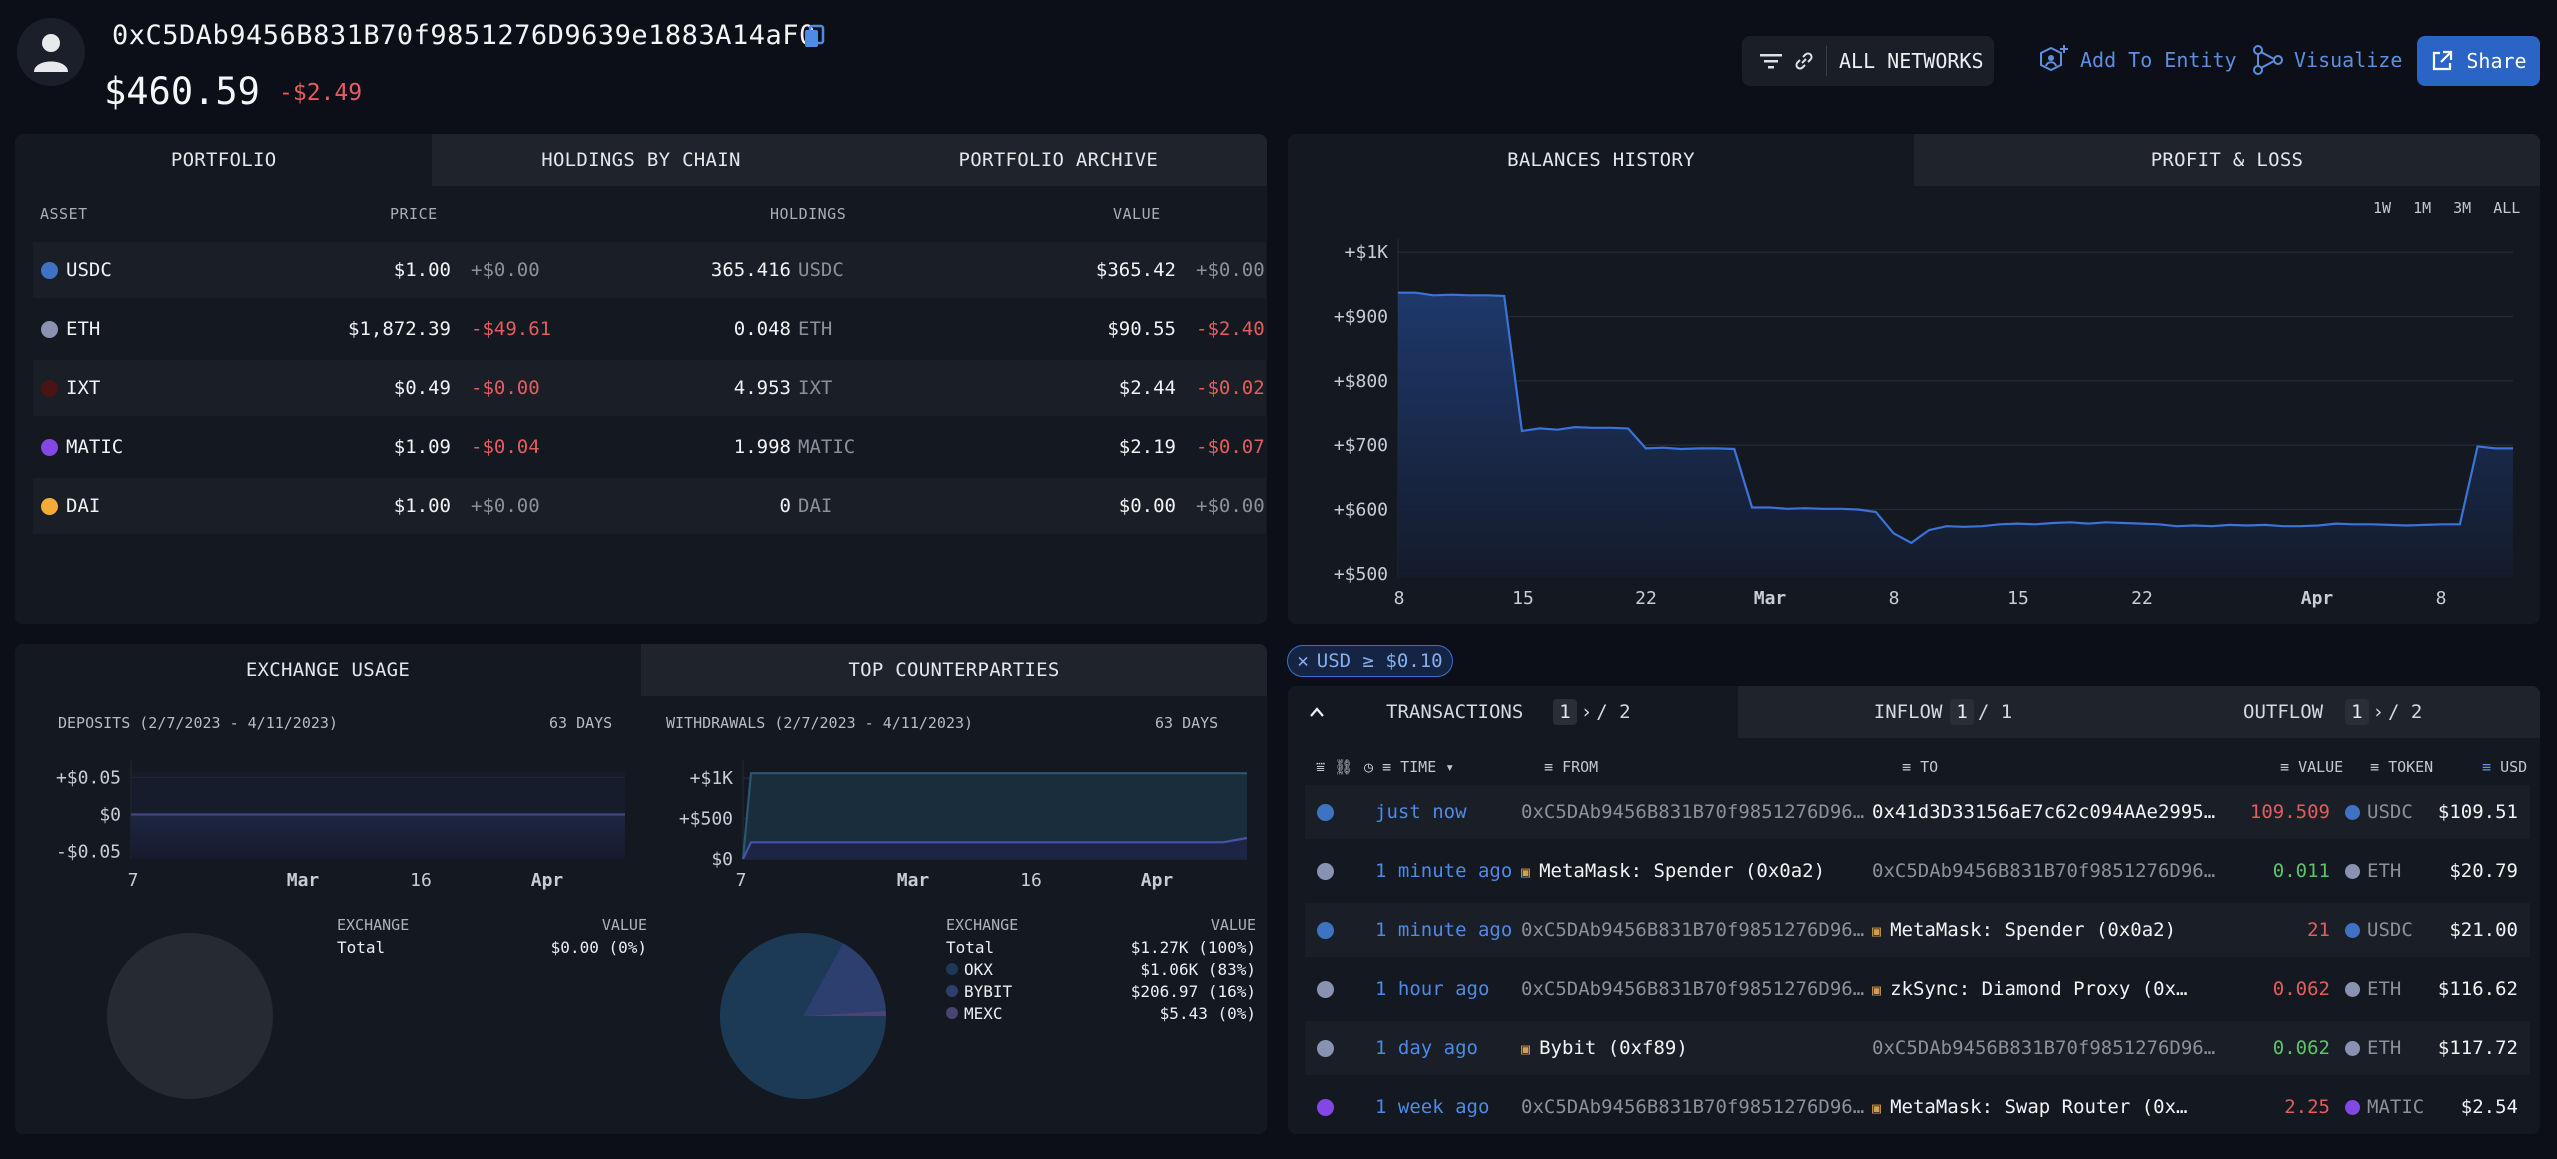  Describe the element at coordinates (1962, 712) in the screenshot. I see `inflow-page: 1` at that location.